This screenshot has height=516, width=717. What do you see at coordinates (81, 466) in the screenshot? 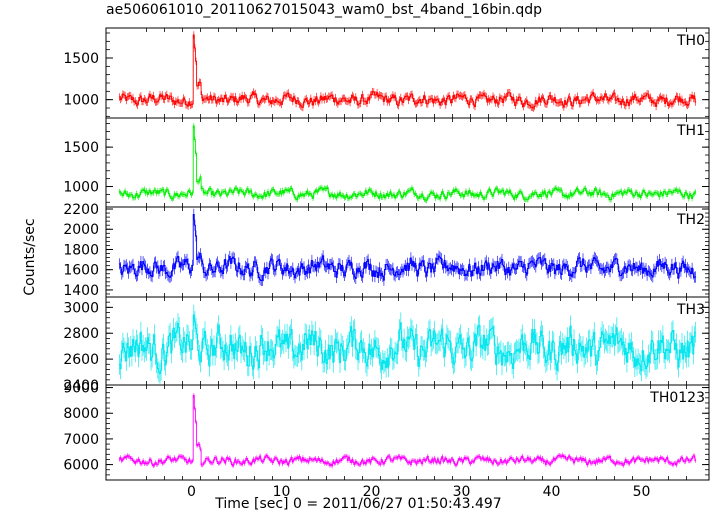
I see `y-tick-label: 6000` at bounding box center [81, 466].